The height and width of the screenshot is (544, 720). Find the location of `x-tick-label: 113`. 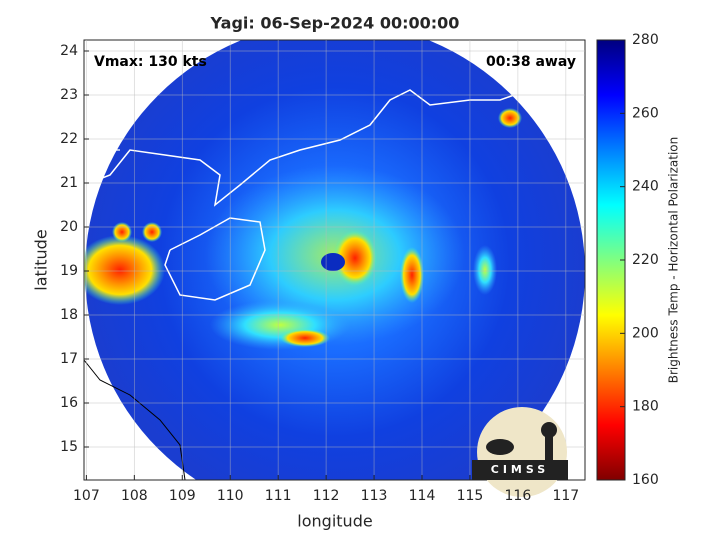

x-tick-label: 113 is located at coordinates (374, 496).